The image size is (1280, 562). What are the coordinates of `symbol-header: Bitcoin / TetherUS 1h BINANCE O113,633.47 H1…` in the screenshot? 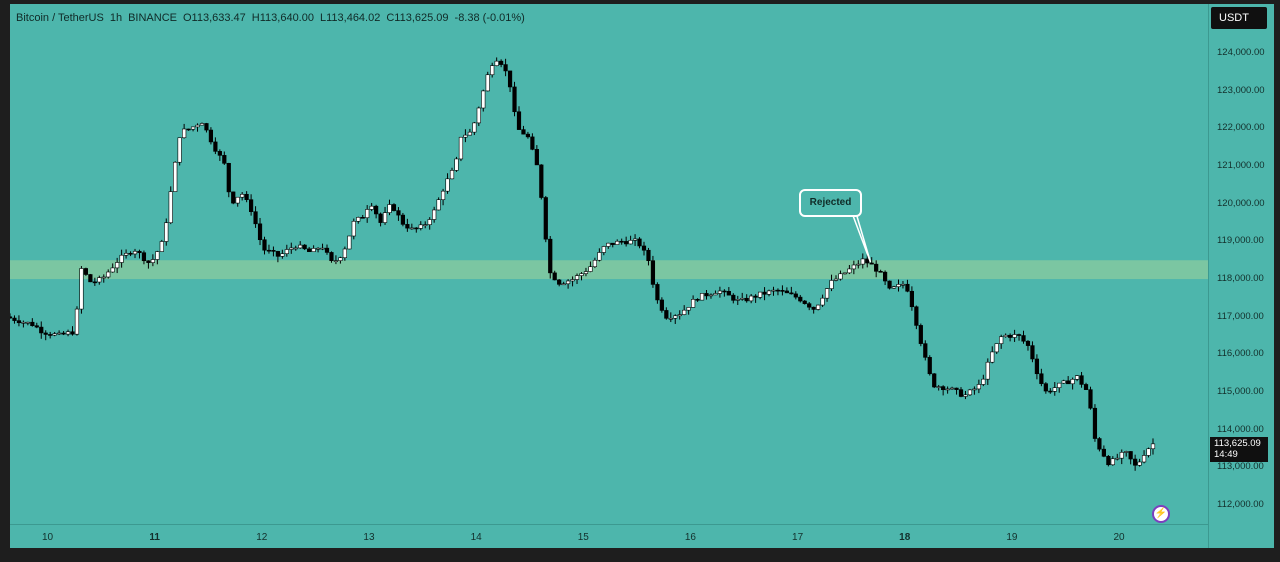 It's located at (273, 18).